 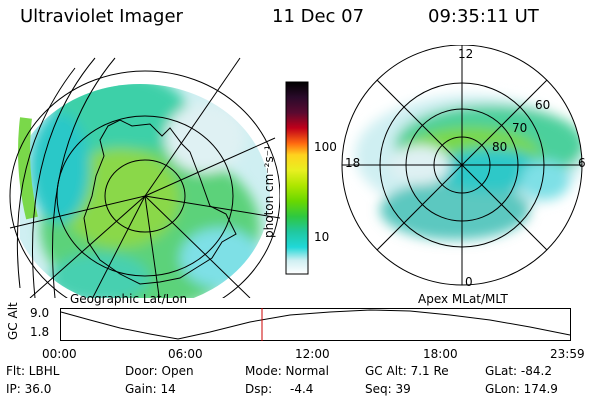 What do you see at coordinates (150, 389) in the screenshot?
I see `info-gain: Gain: 14` at bounding box center [150, 389].